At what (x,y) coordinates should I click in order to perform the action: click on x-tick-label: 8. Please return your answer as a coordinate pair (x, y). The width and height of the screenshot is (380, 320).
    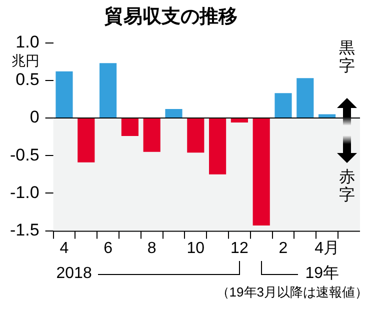
    Looking at the image, I should click on (151, 248).